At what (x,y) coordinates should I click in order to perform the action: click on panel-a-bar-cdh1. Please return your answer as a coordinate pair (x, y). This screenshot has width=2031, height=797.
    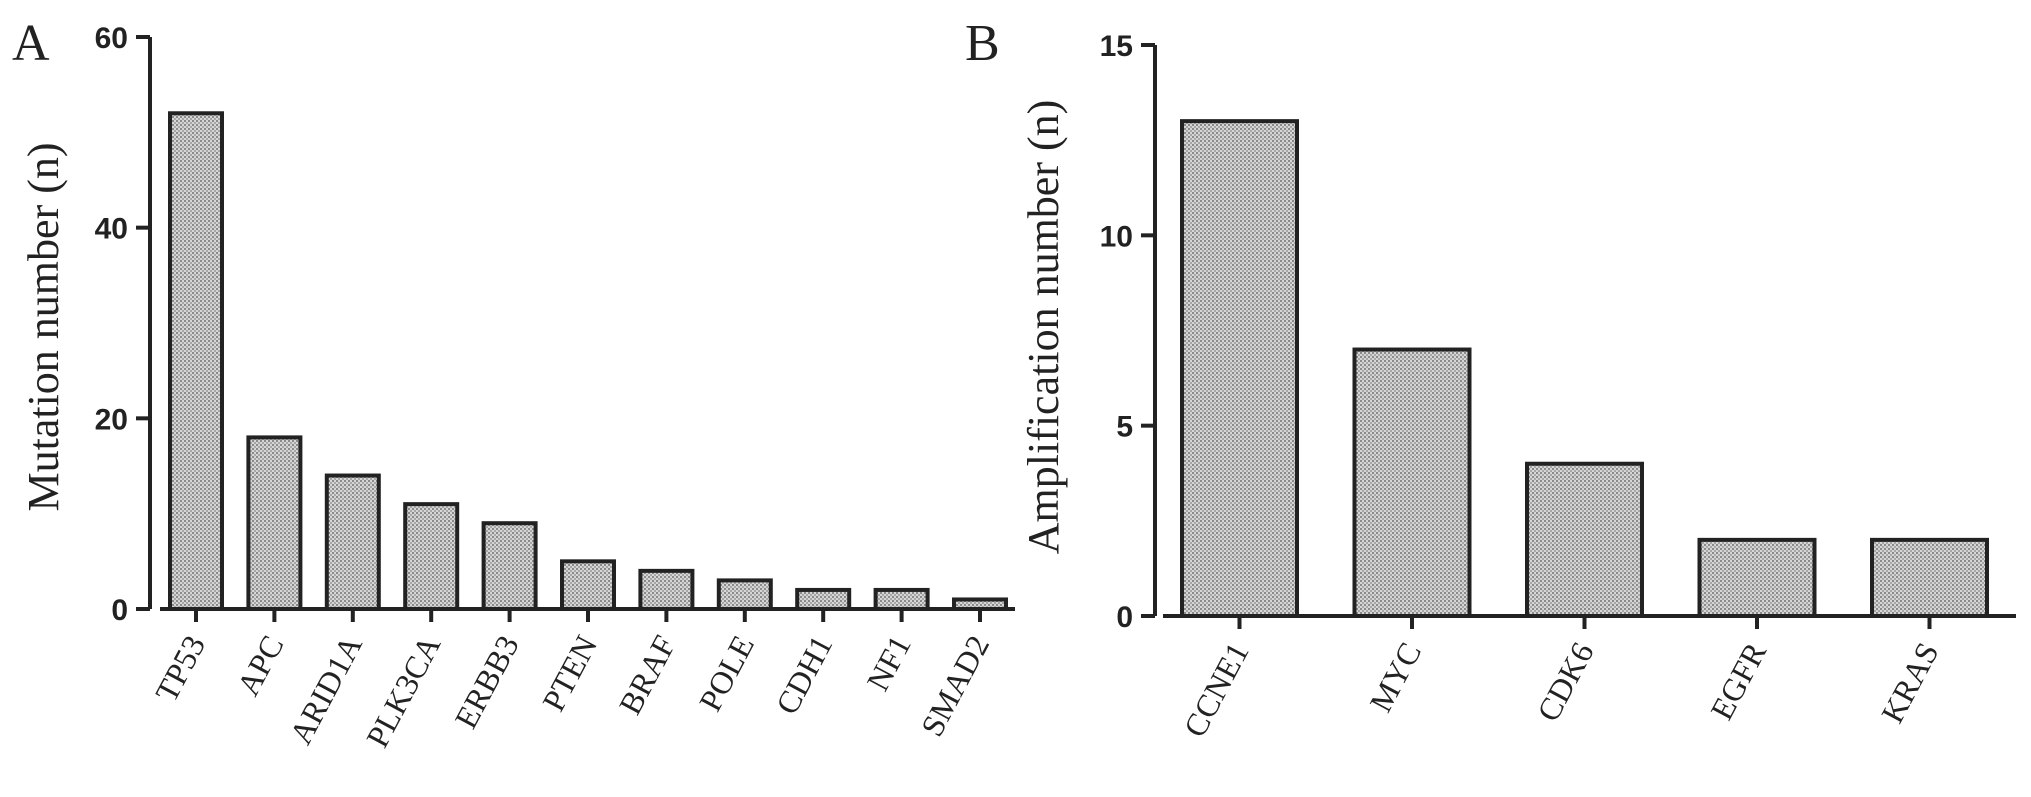
    Looking at the image, I should click on (823, 599).